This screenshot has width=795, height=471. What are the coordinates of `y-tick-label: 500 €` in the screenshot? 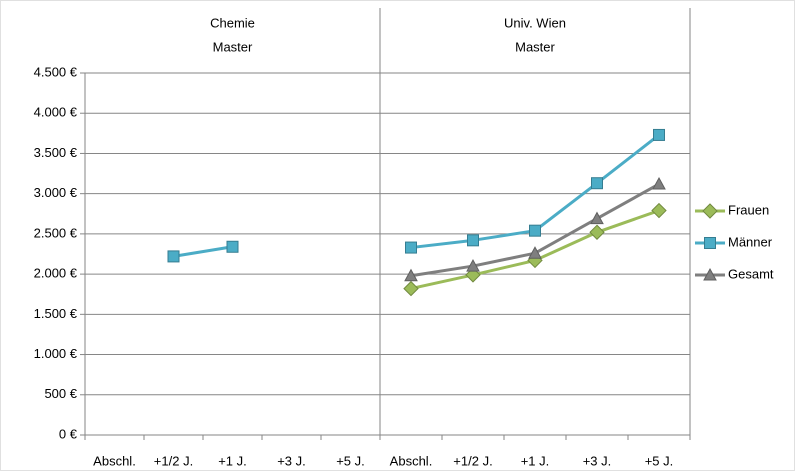 It's located at (60, 393).